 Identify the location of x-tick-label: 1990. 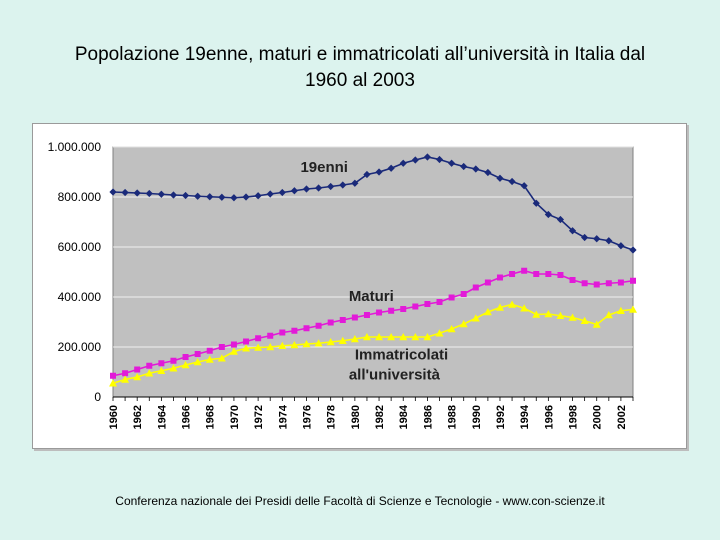
(477, 417).